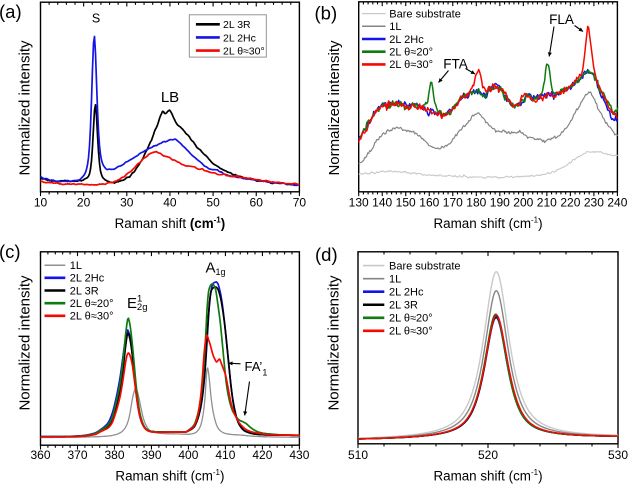 The height and width of the screenshot is (485, 628). Describe the element at coordinates (77, 455) in the screenshot. I see `svg-text: 370` at that location.